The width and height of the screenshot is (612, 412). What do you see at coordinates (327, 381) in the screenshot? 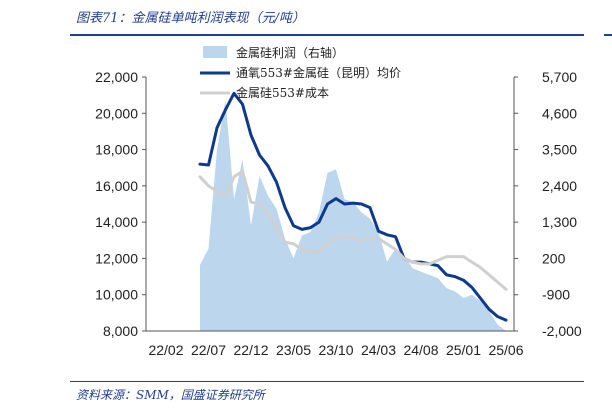
I see `footer-rule` at bounding box center [327, 381].